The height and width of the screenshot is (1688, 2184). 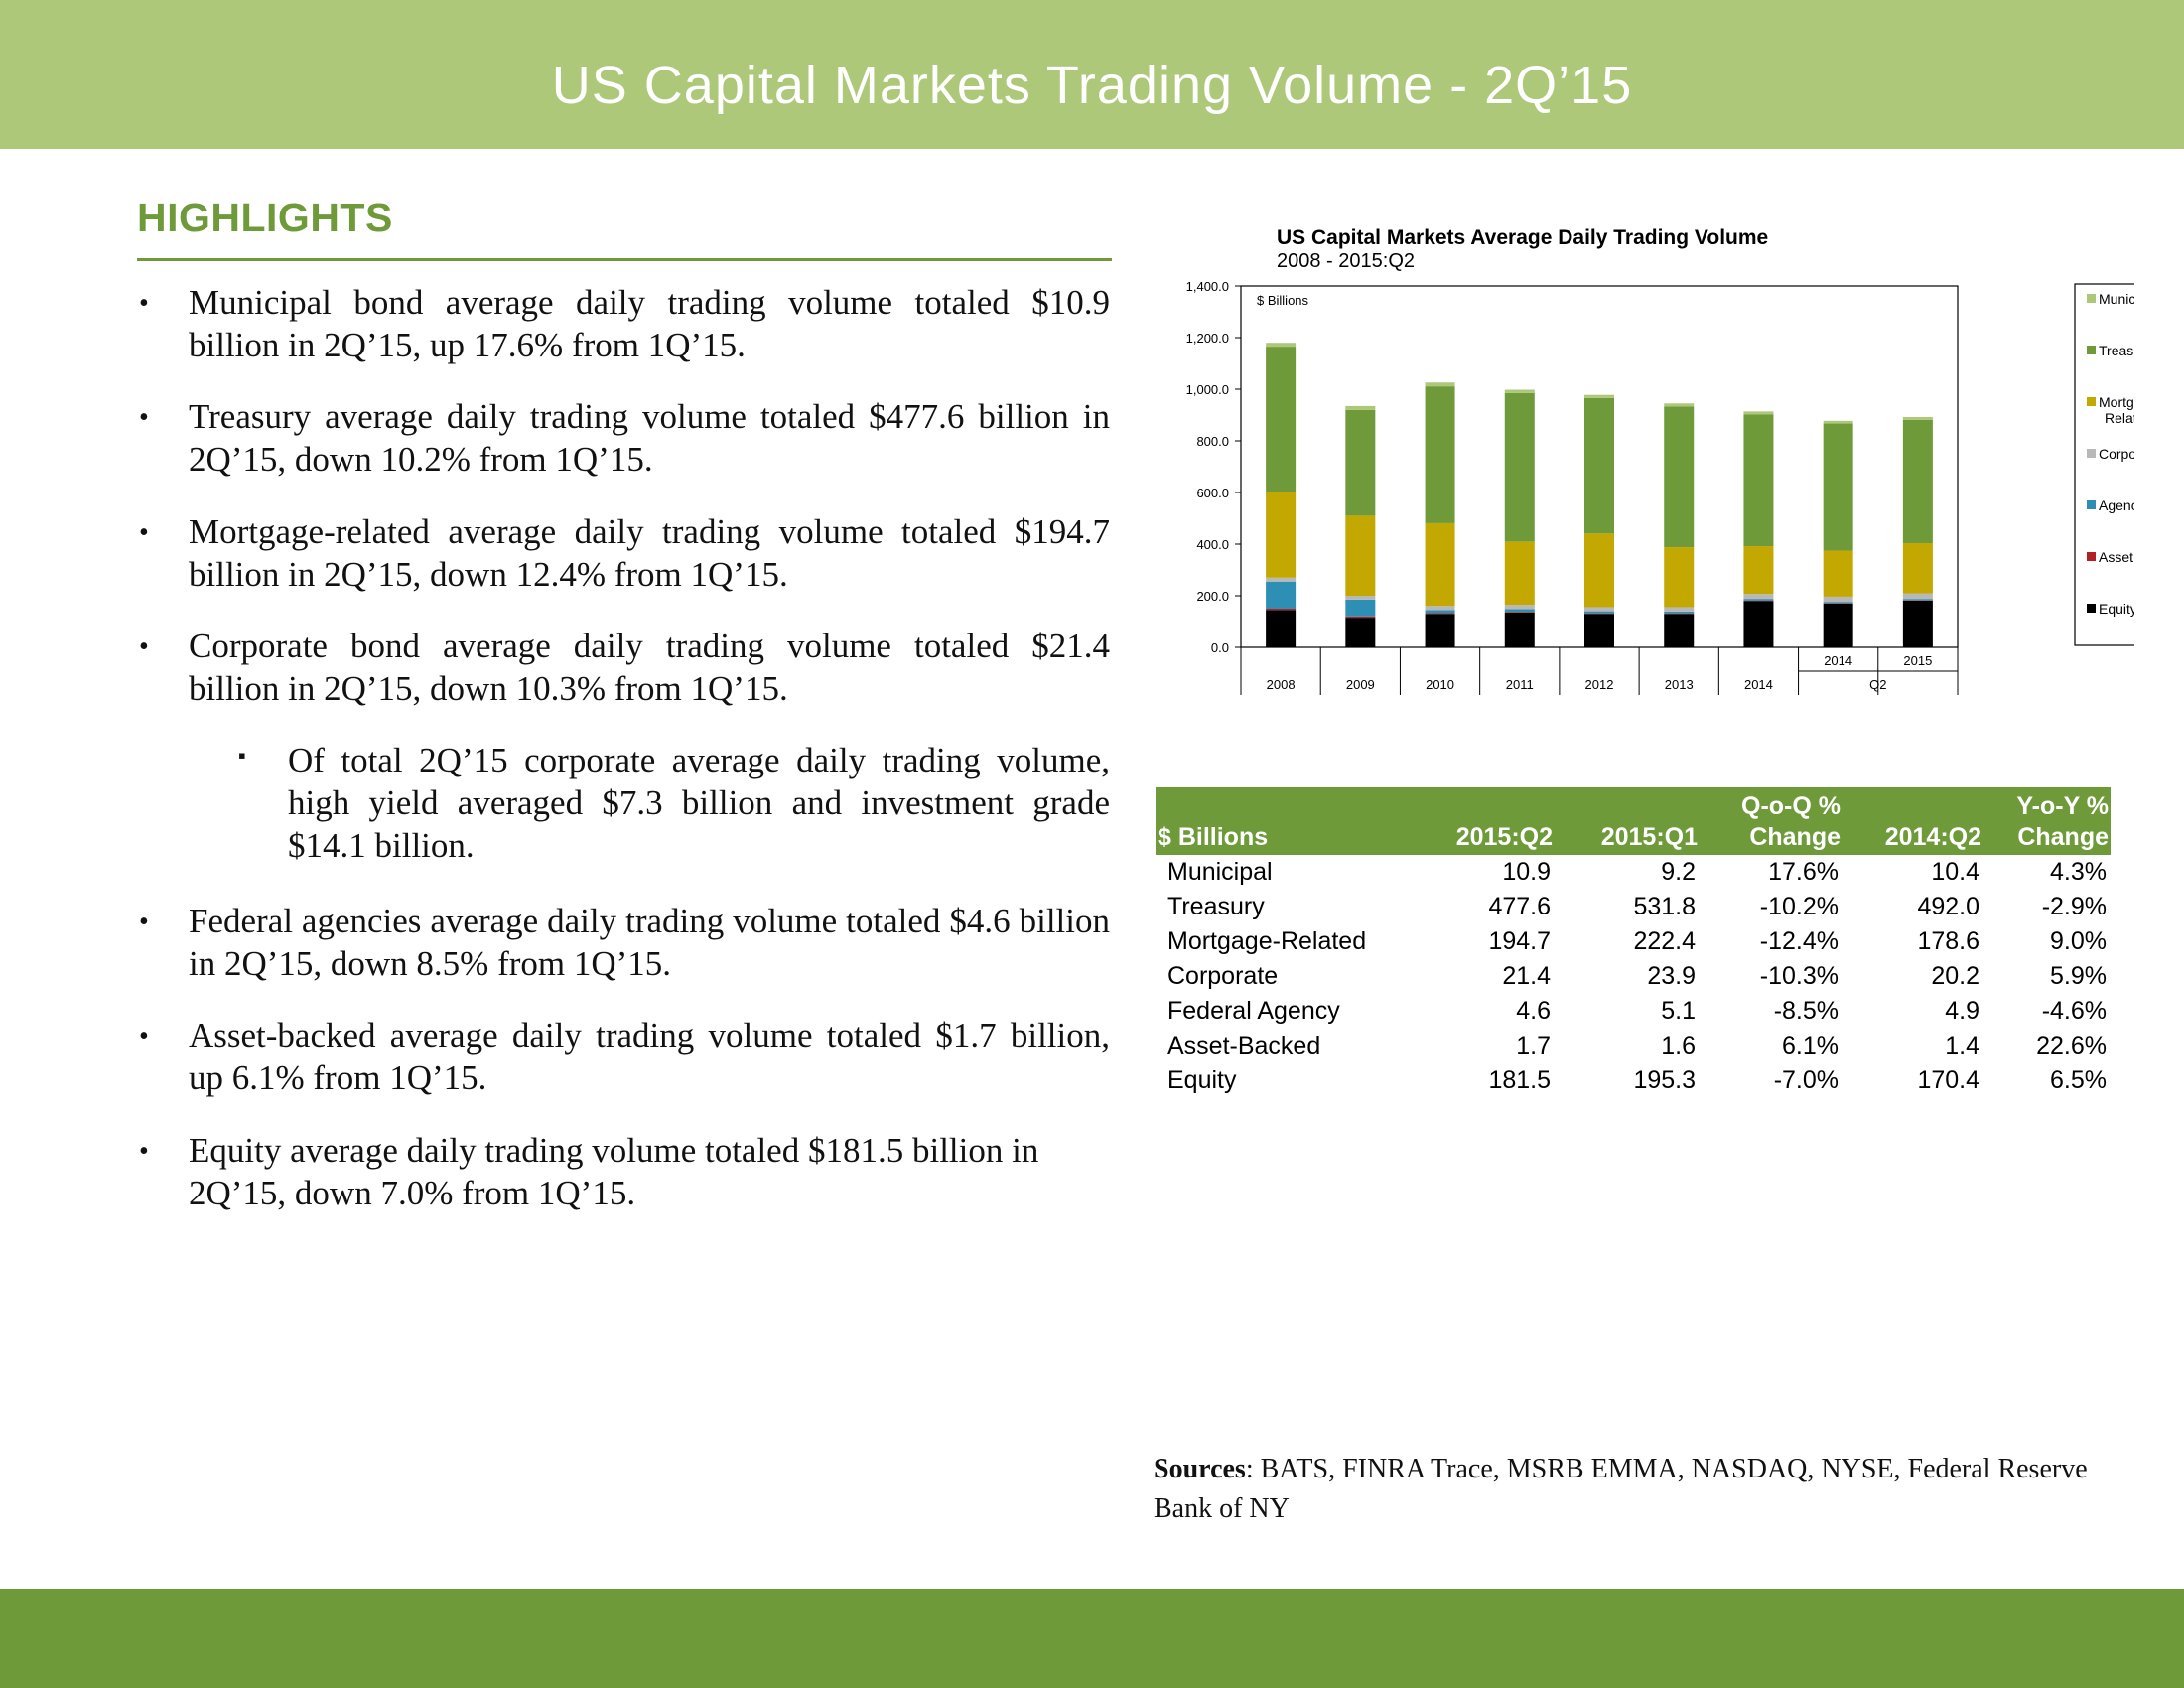 What do you see at coordinates (1526, 976) in the screenshot?
I see `table-cell: 21.4` at bounding box center [1526, 976].